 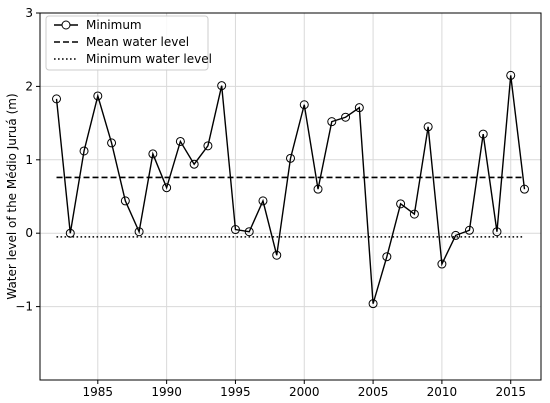 I want to click on x-tick-label: 2000, so click(x=304, y=392).